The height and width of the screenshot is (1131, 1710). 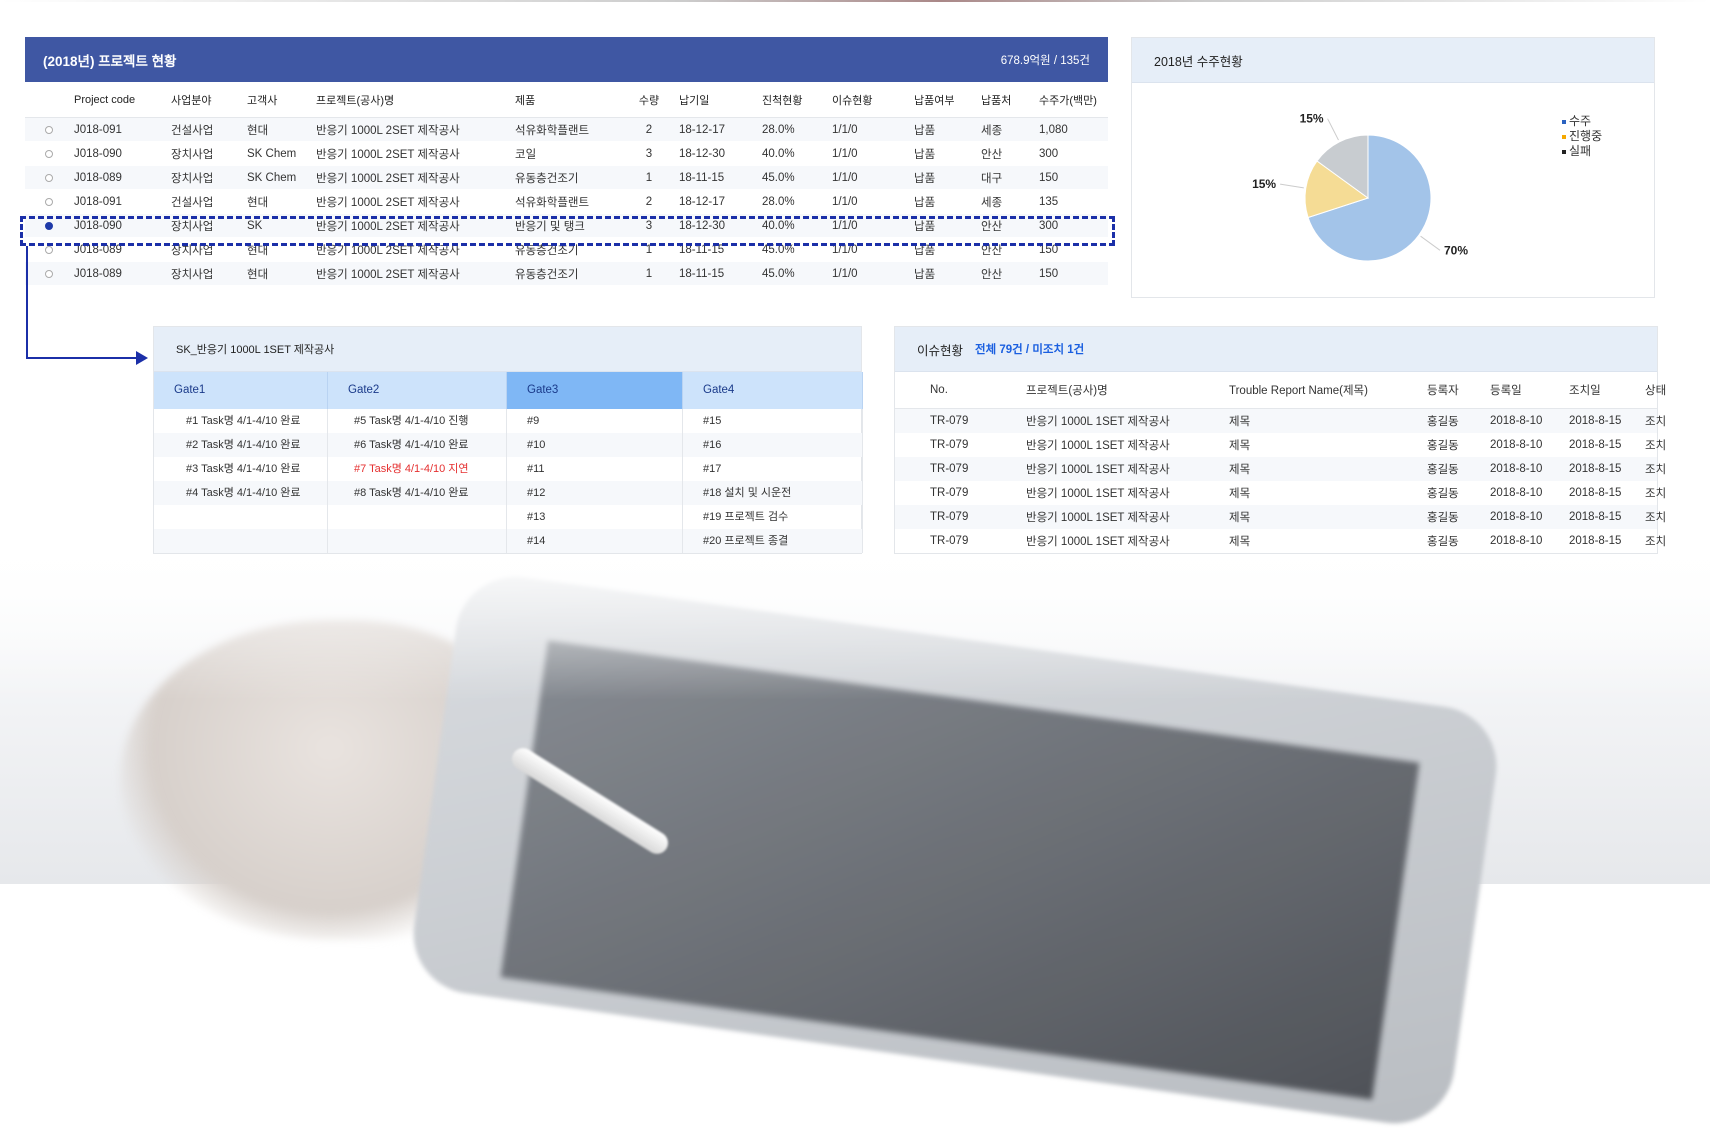 What do you see at coordinates (1656, 391) in the screenshot?
I see `column-header: 상태` at bounding box center [1656, 391].